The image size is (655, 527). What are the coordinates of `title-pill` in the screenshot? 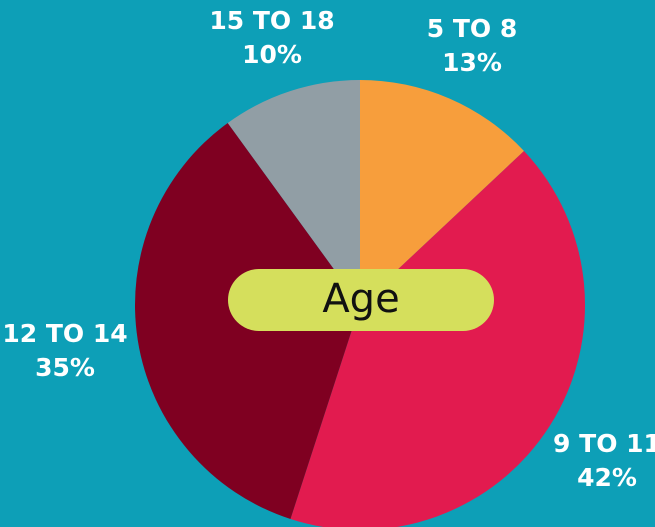 It's located at (361, 300).